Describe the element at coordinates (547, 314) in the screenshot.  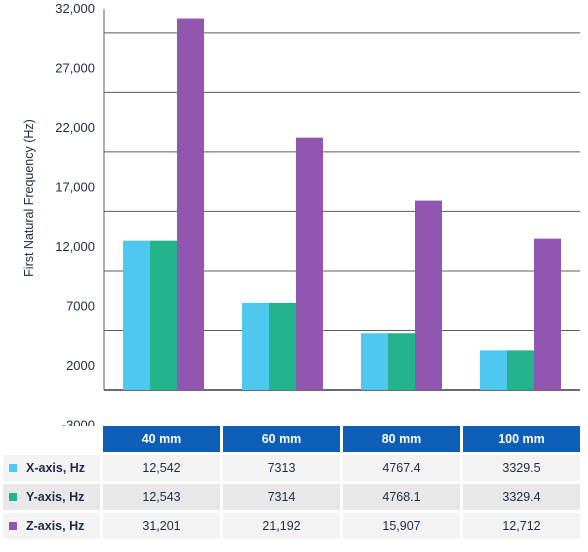
I see `bar-z-100mm` at that location.